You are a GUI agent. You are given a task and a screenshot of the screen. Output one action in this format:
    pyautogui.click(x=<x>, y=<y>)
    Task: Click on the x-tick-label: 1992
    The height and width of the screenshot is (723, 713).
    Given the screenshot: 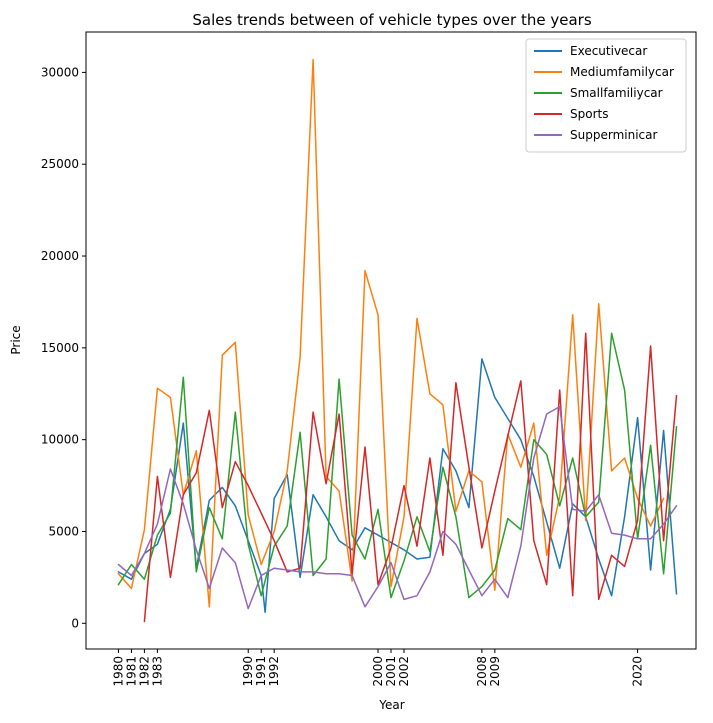 What is the action you would take?
    pyautogui.click(x=274, y=671)
    